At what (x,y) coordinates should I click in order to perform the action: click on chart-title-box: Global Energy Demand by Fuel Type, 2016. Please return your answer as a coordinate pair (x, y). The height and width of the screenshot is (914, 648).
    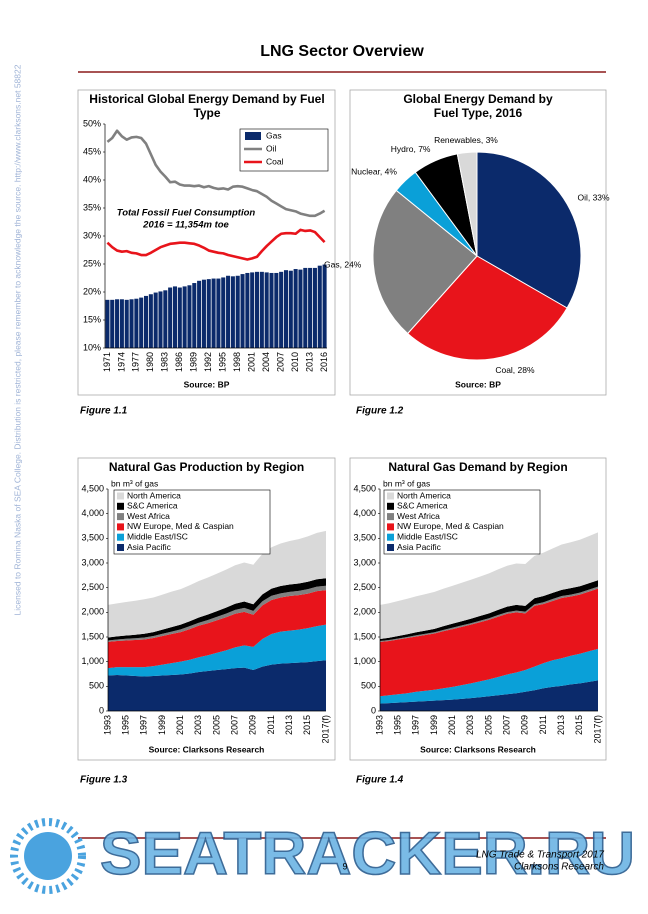
    Looking at the image, I should click on (477, 106).